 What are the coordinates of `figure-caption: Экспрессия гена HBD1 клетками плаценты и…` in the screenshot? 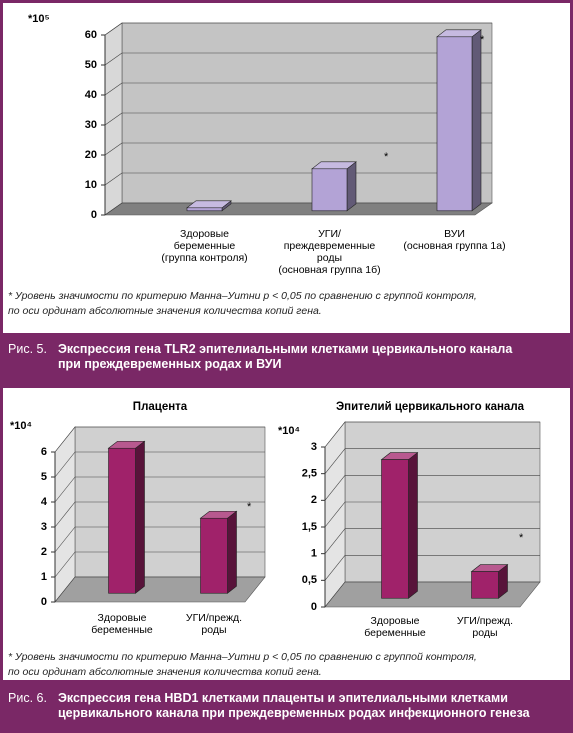 It's located at (294, 705).